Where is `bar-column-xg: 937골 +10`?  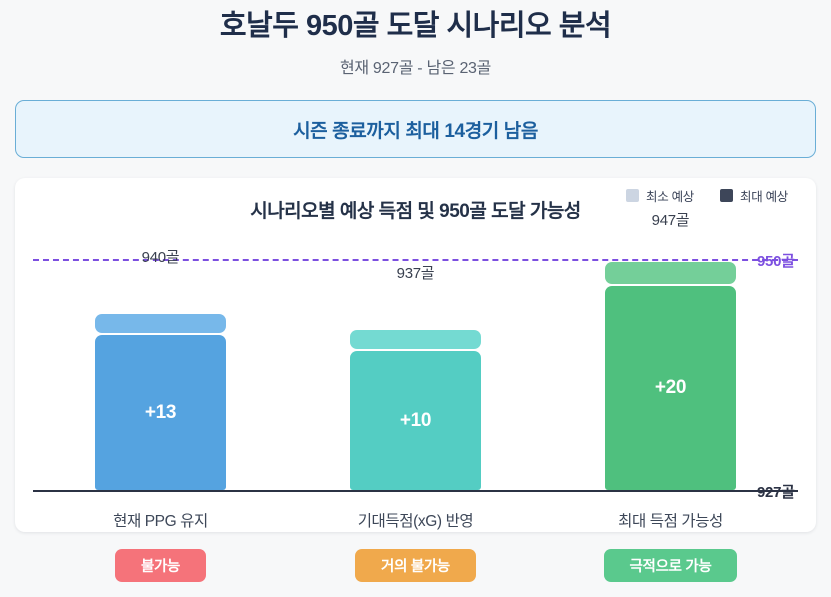 bar-column-xg: 937골 +10 is located at coordinates (416, 352).